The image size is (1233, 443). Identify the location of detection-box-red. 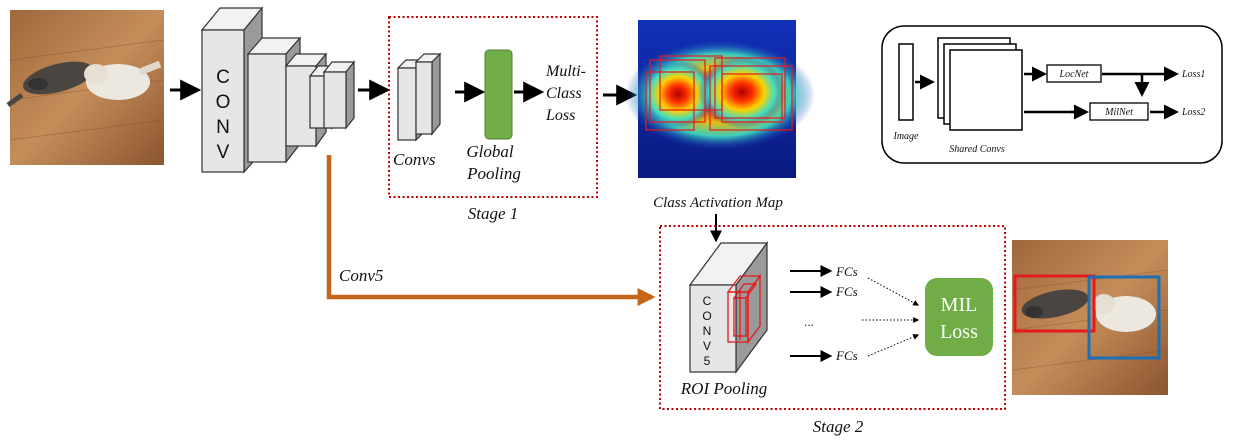
(1054, 303).